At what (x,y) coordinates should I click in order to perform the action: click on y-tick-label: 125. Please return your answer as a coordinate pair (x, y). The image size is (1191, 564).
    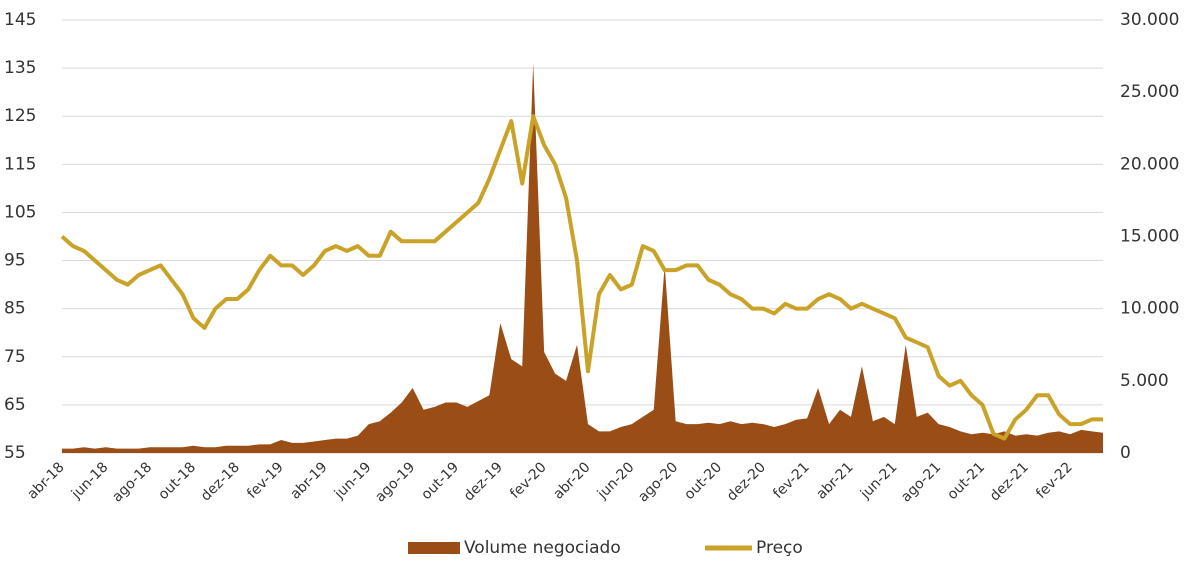
    Looking at the image, I should click on (20, 116).